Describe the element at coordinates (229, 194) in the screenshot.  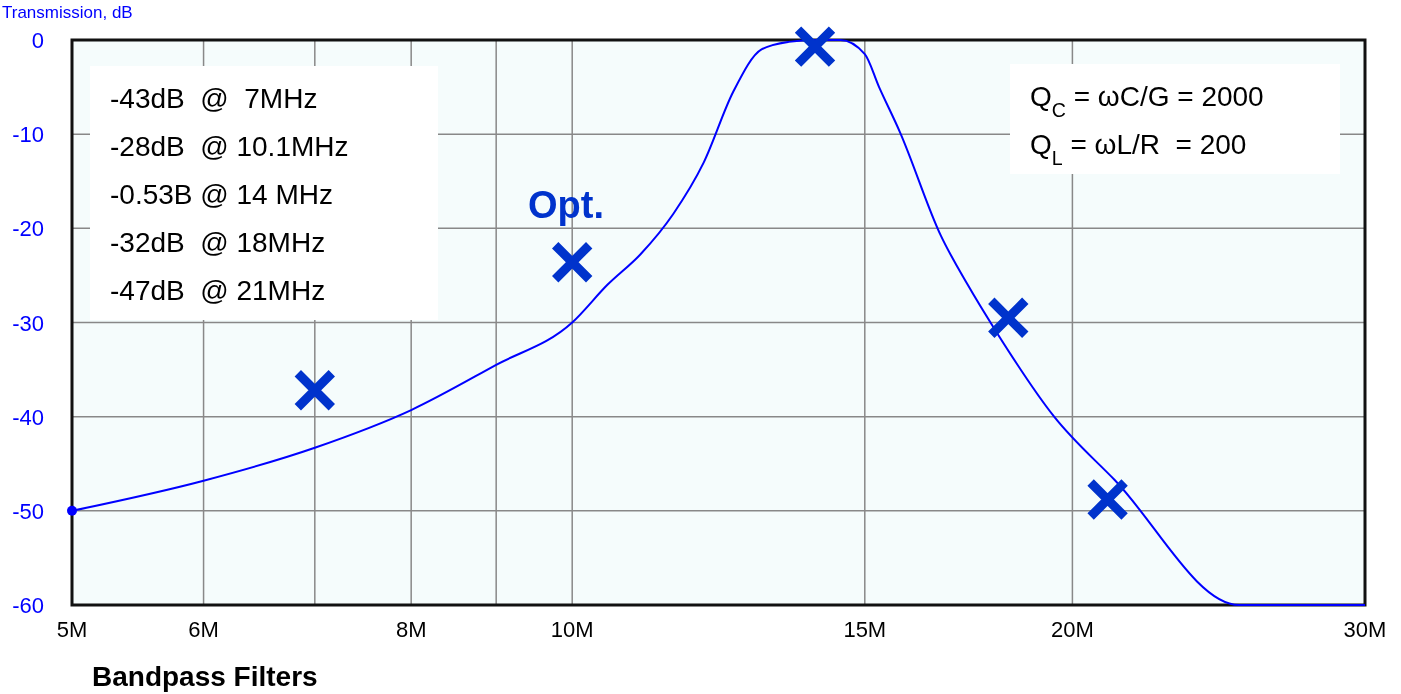
I see `annotation: -43dB @ 7MHz -28dB @ 10.1MHz -0.53B @ 14 MHz -32dB @ 18MHz -47dB @ 21MHz` at that location.